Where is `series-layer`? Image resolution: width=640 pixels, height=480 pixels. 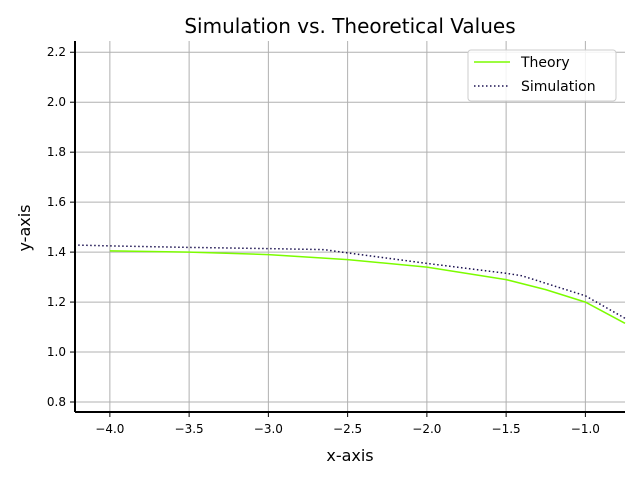 series-layer is located at coordinates (352, 284).